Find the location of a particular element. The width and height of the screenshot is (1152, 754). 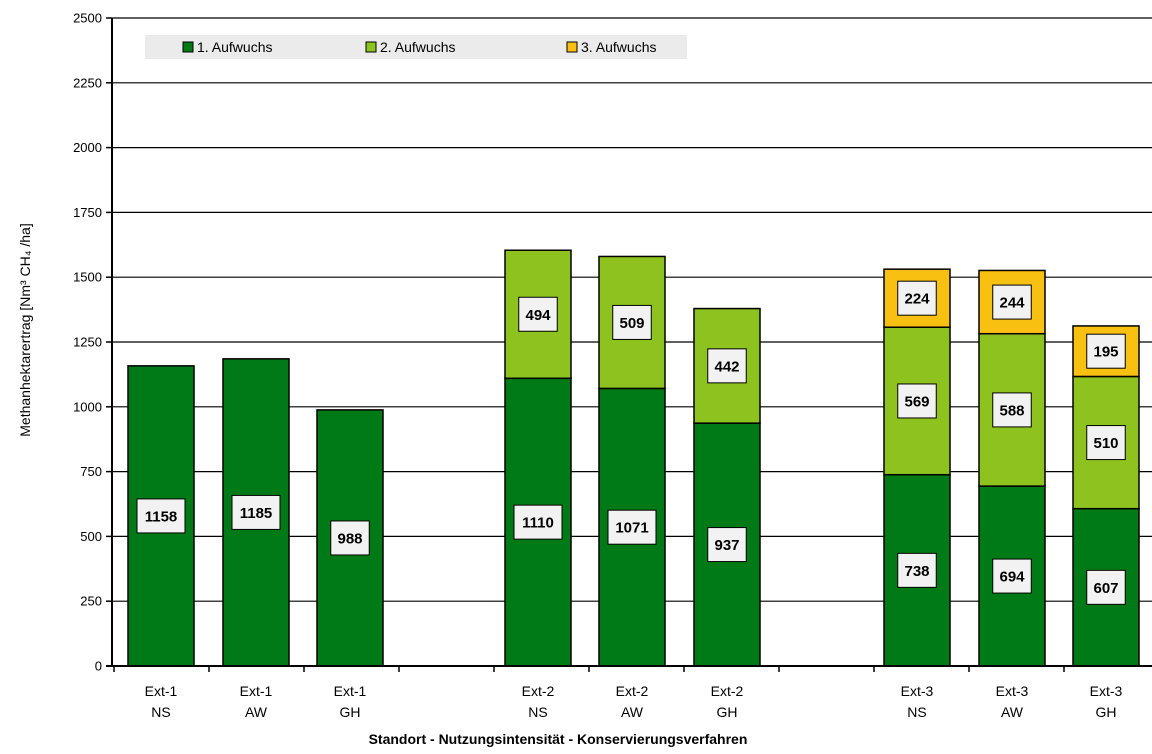

y-tick-label: 1750 is located at coordinates (87, 212).